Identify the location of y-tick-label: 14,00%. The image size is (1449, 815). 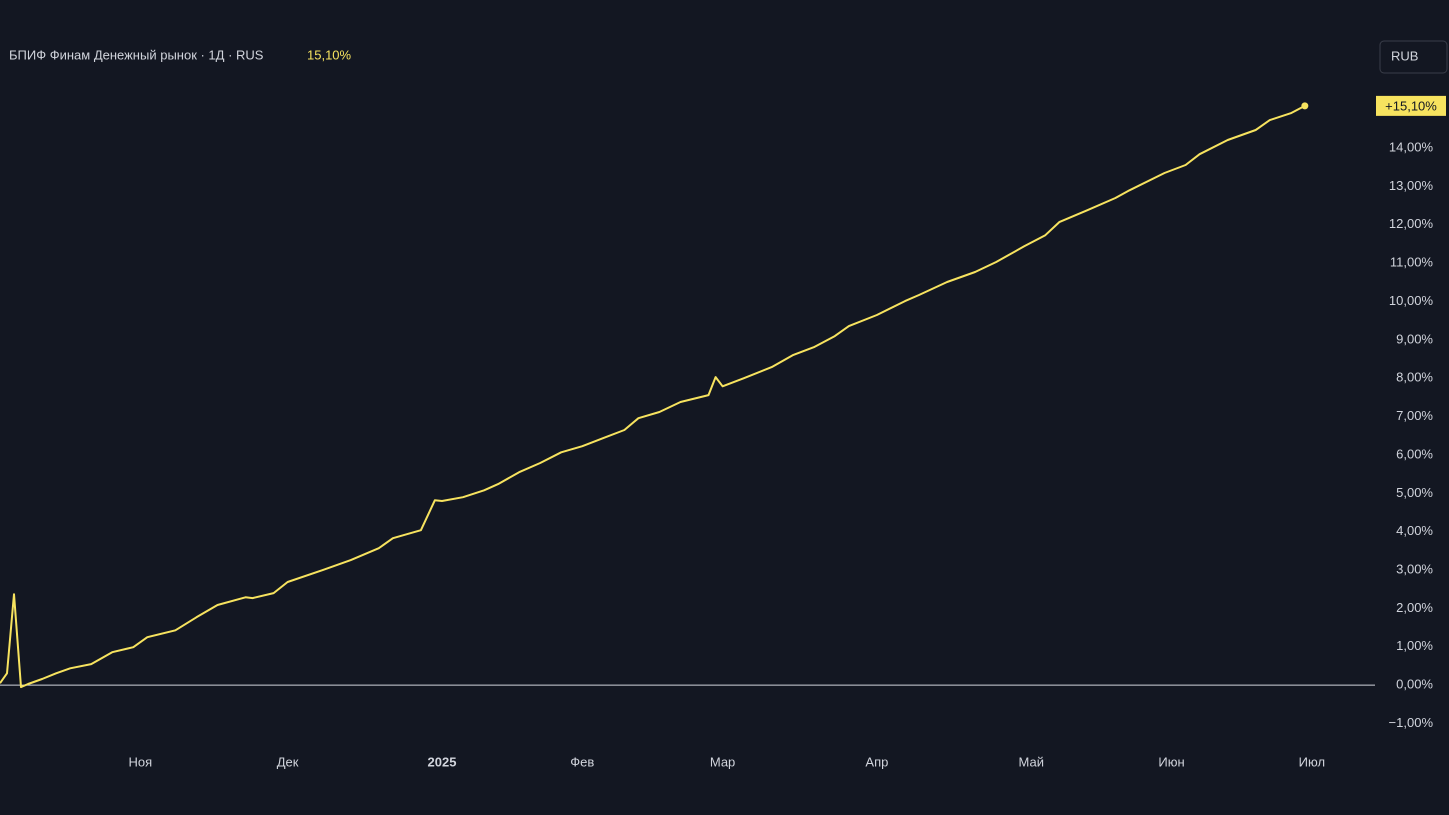
(1411, 147).